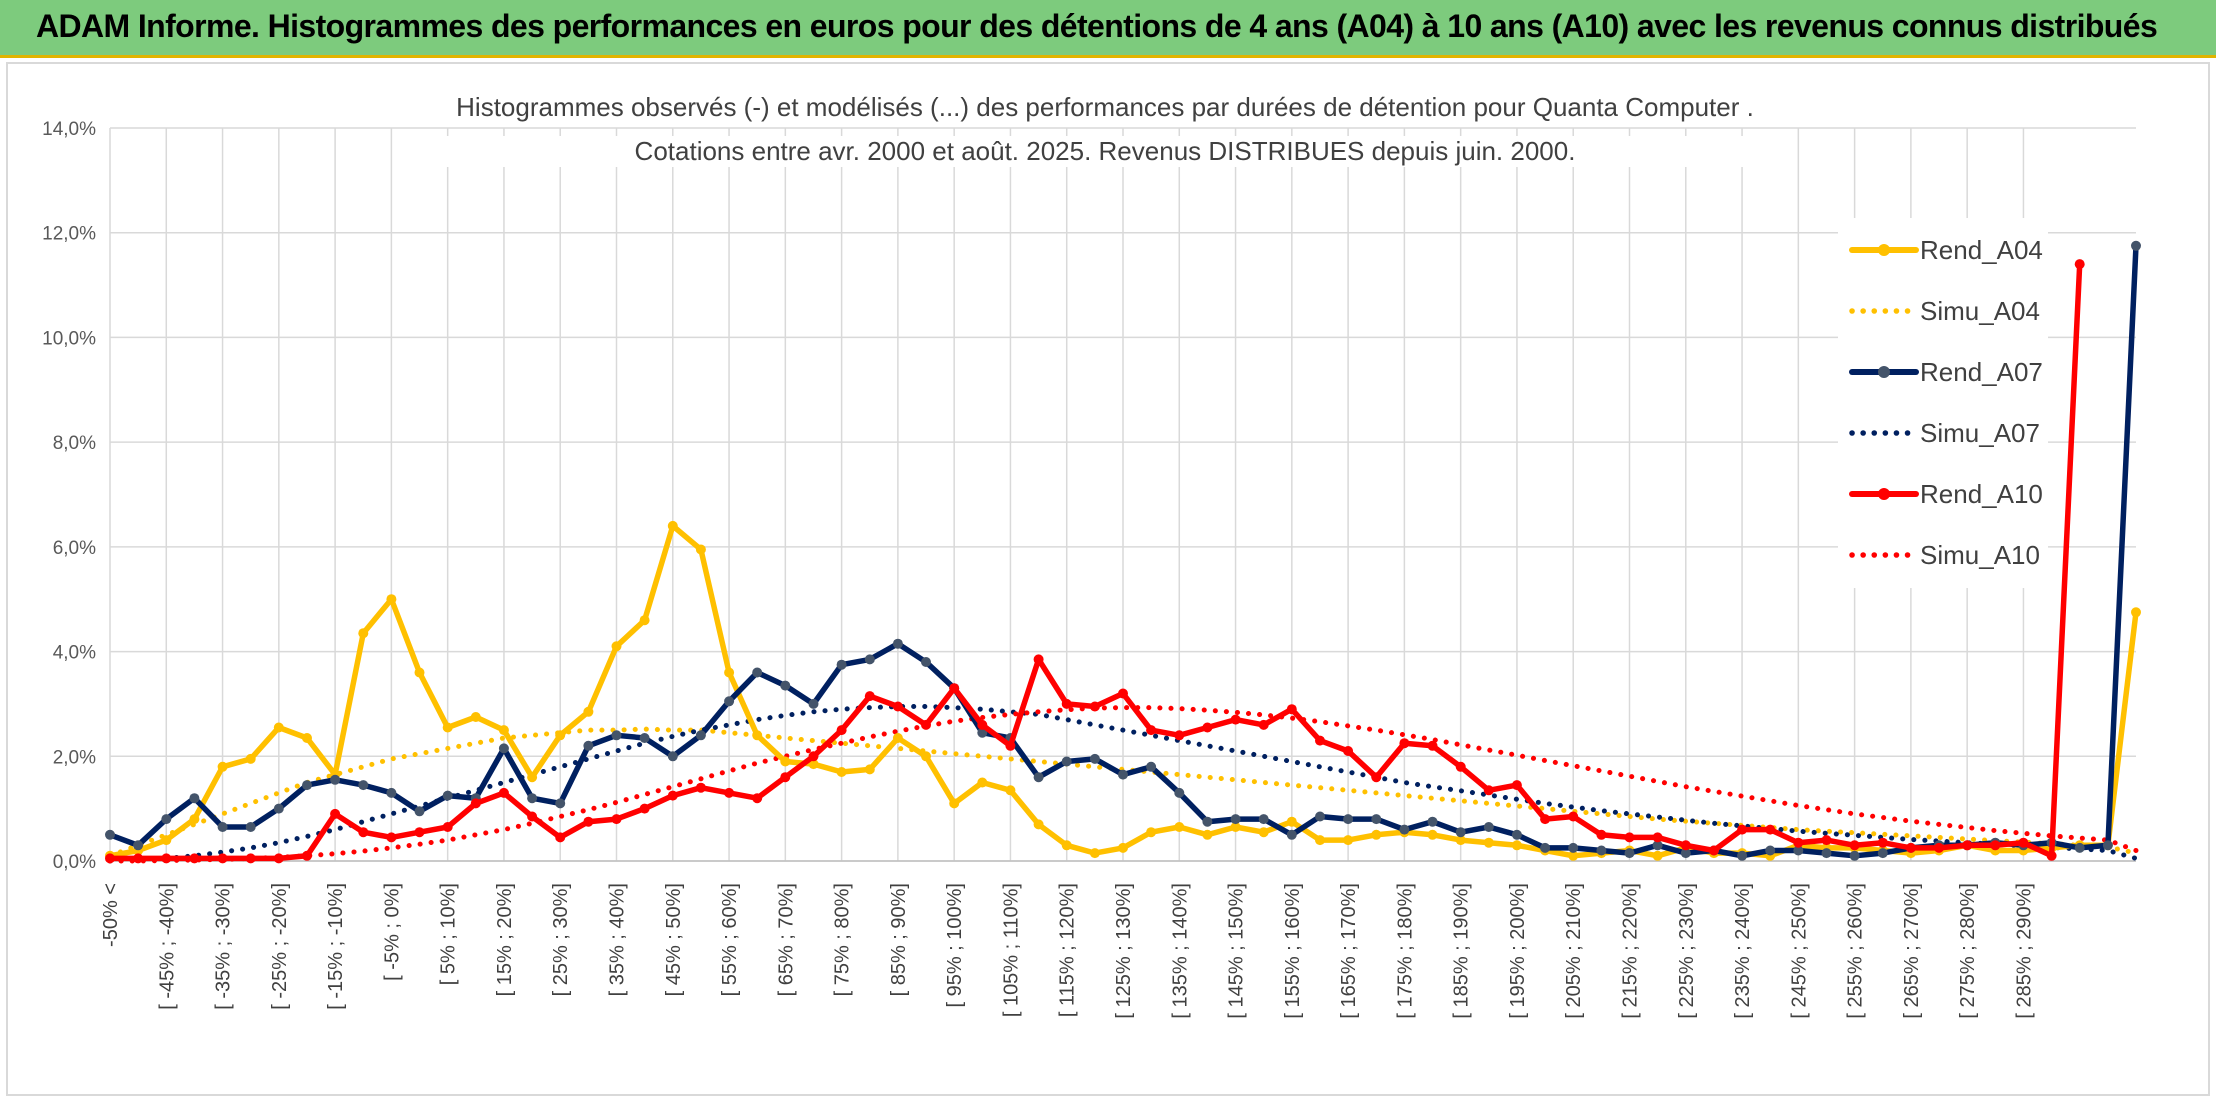 The image size is (2216, 1102). Describe the element at coordinates (1943, 403) in the screenshot. I see `legend-box` at that location.